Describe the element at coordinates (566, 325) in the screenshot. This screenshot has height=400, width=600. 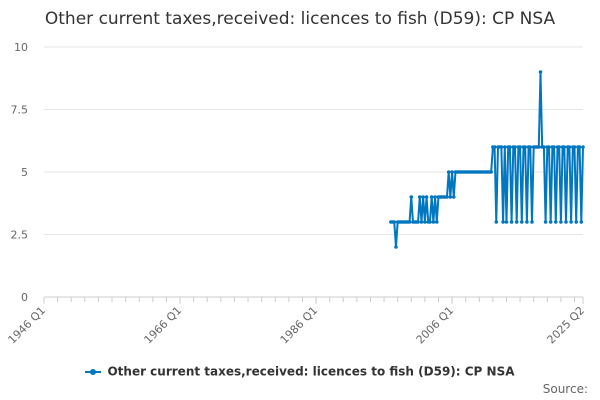
I see `x-tick-label: 2025 Q2` at that location.